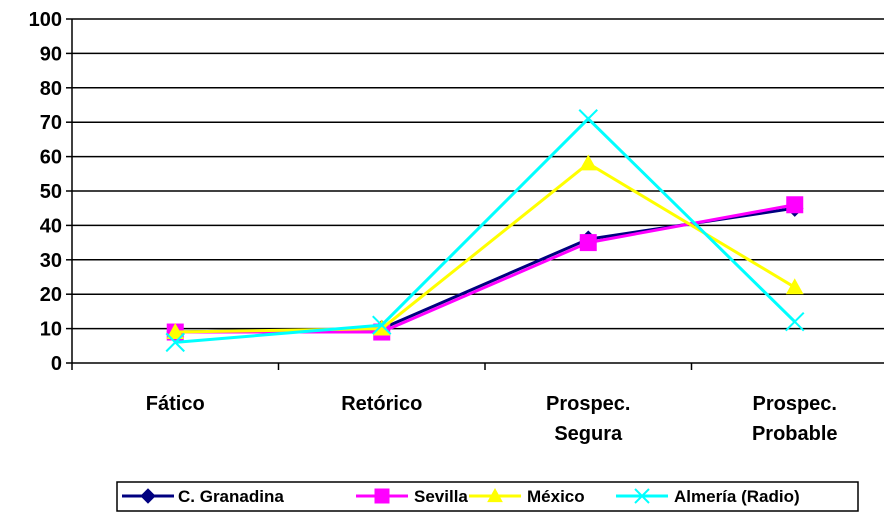 Image resolution: width=884 pixels, height=512 pixels. Describe the element at coordinates (737, 496) in the screenshot. I see `legend-label: Almería (Radio)` at that location.